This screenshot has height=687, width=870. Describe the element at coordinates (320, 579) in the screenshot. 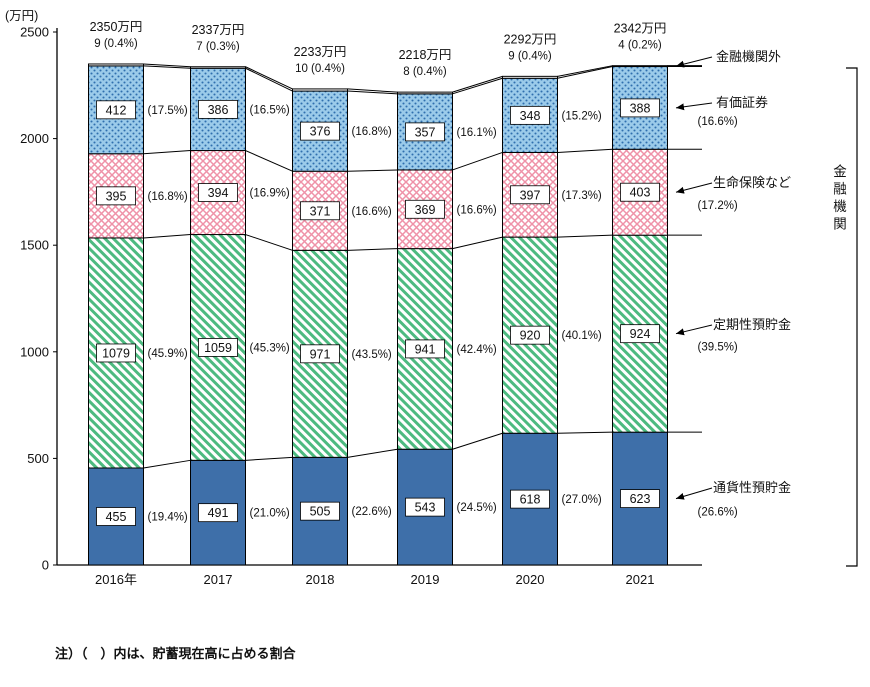

I see `svg-text: 2018` at that location.